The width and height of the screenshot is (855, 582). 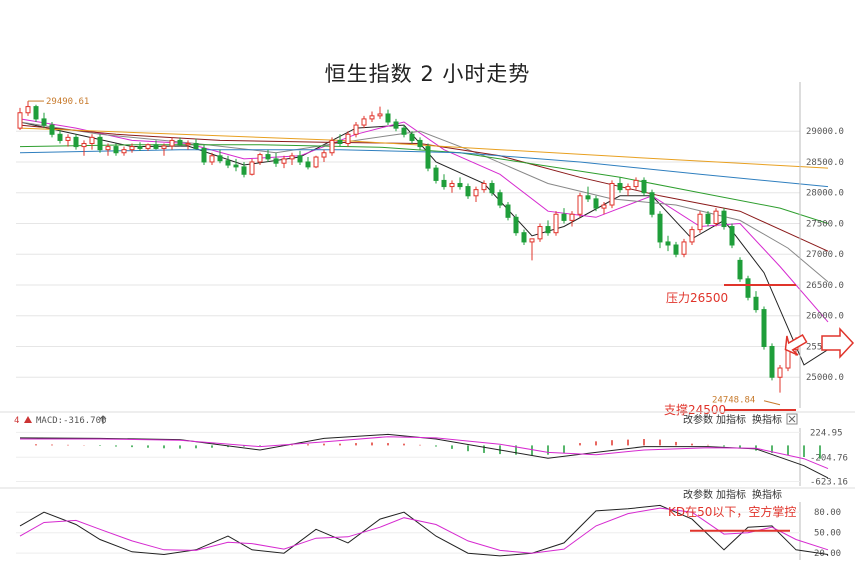 What do you see at coordinates (695, 409) in the screenshot?
I see `support-label: 支撑24500` at bounding box center [695, 409].